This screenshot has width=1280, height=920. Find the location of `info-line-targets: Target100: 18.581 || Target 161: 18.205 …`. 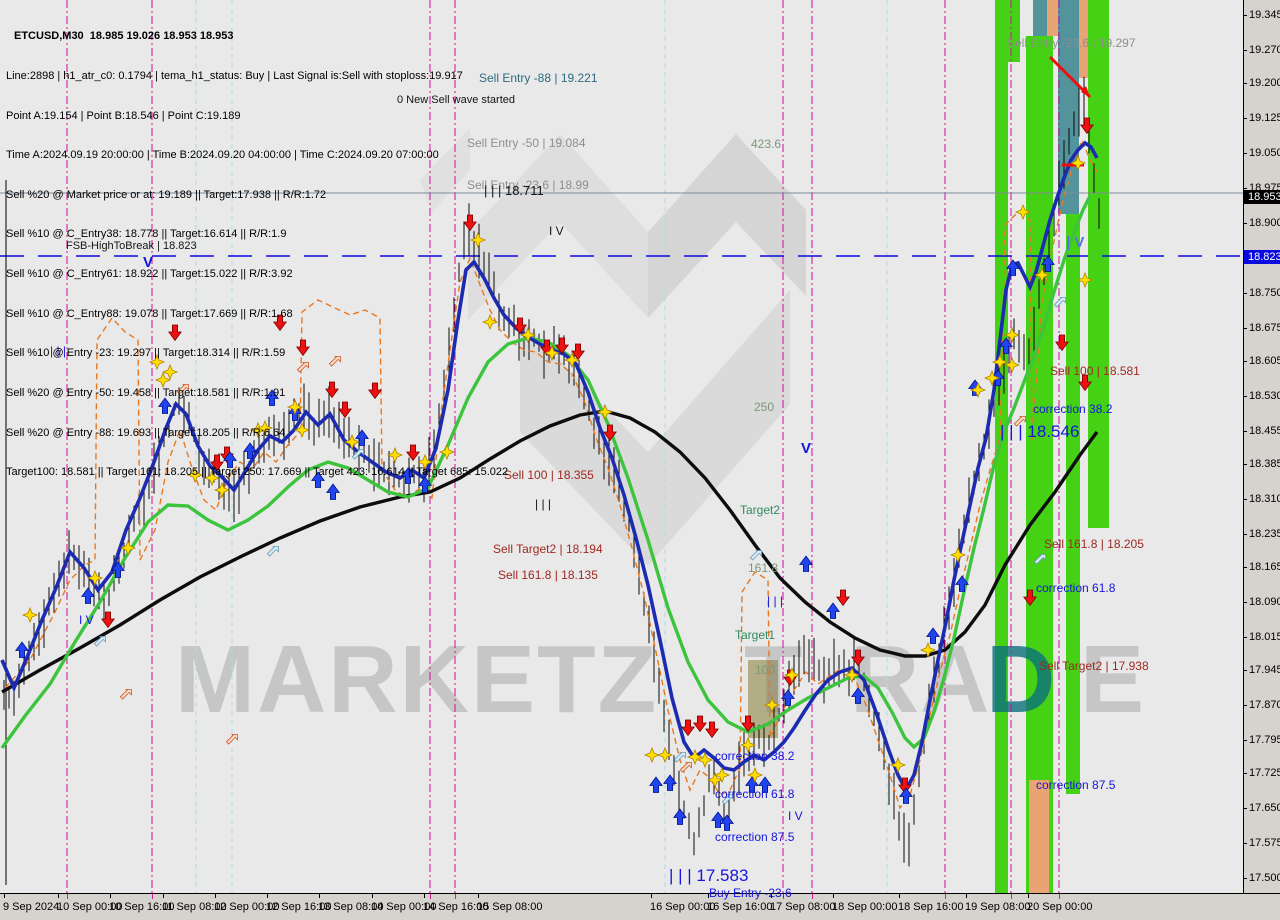

info-line-targets: Target100: 18.581 || Target 161: 18.205 … is located at coordinates (257, 472).